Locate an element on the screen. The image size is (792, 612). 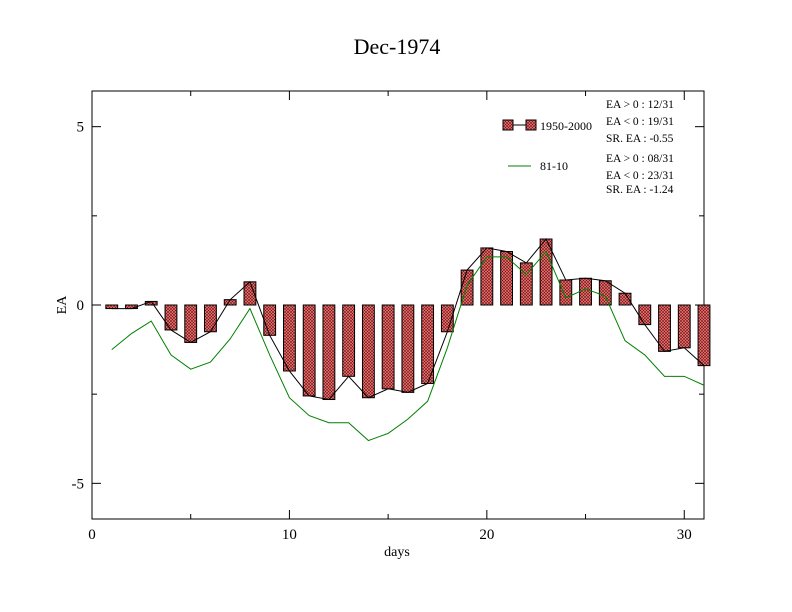
legend-label-1950-2000: 1950-2000 is located at coordinates (566, 126).